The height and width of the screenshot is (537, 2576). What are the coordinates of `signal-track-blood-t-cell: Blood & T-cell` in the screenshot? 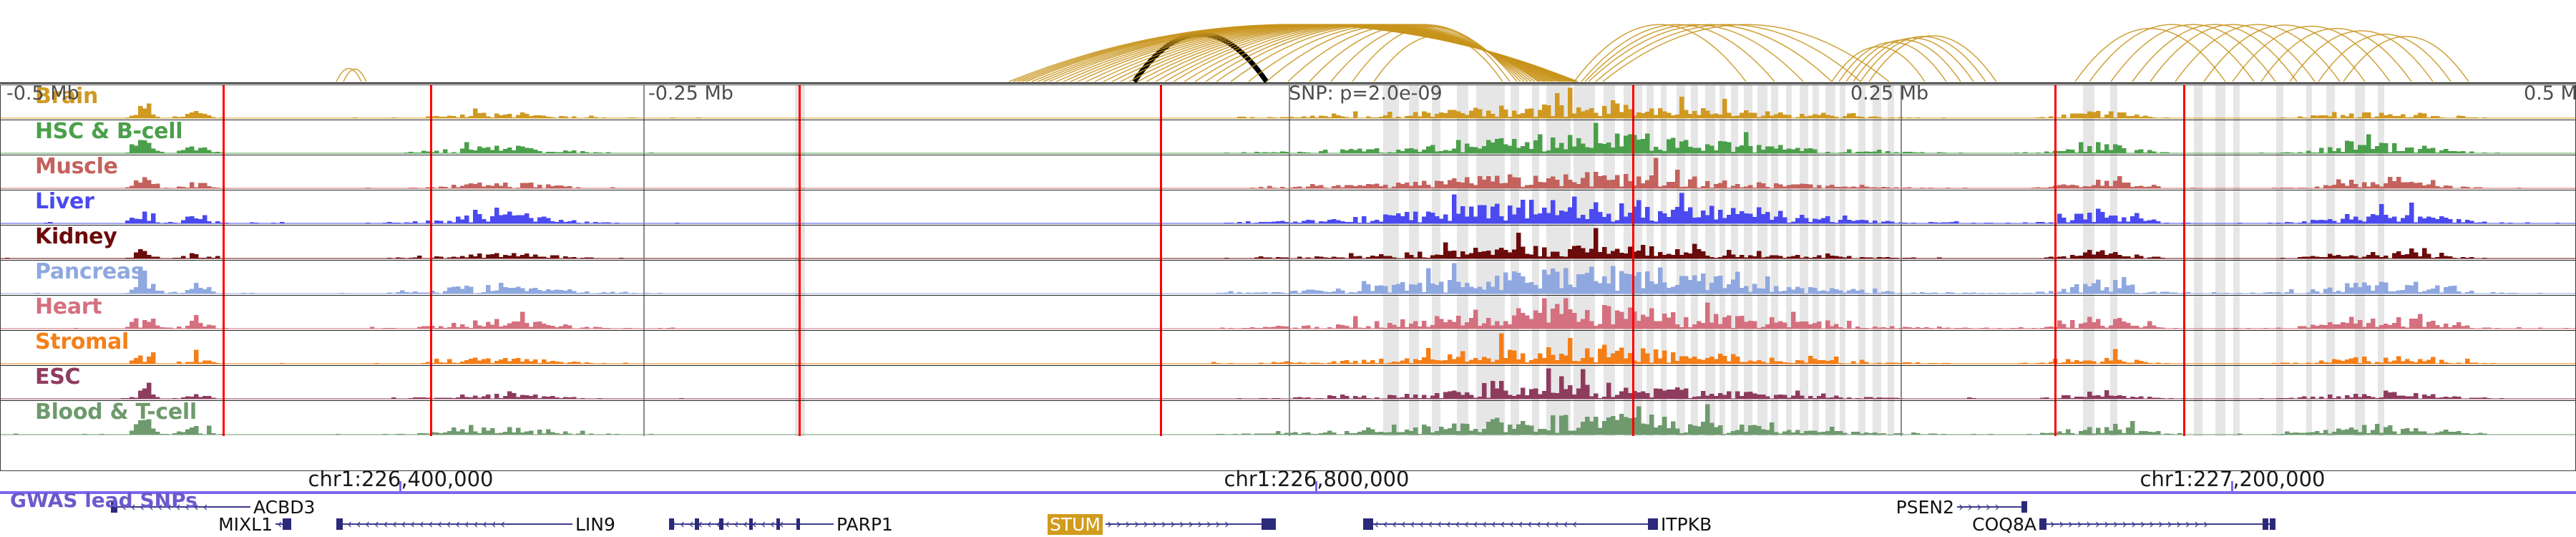 It's located at (1288, 418).